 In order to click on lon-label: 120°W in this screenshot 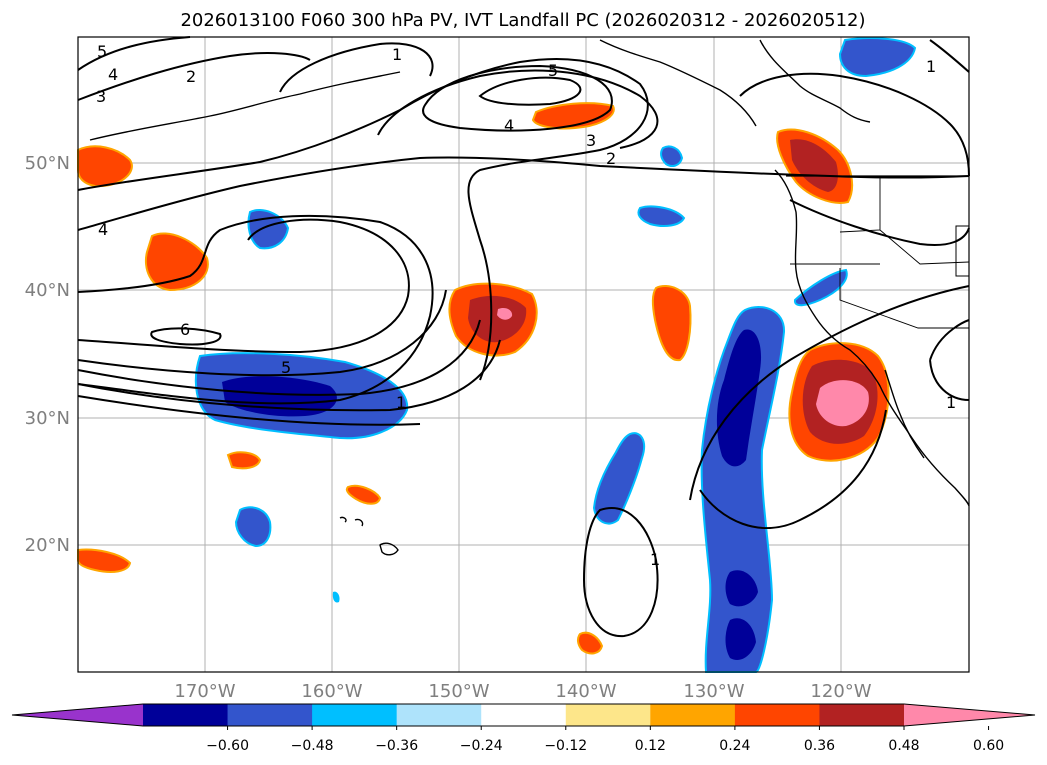, I will do `click(840, 691)`.